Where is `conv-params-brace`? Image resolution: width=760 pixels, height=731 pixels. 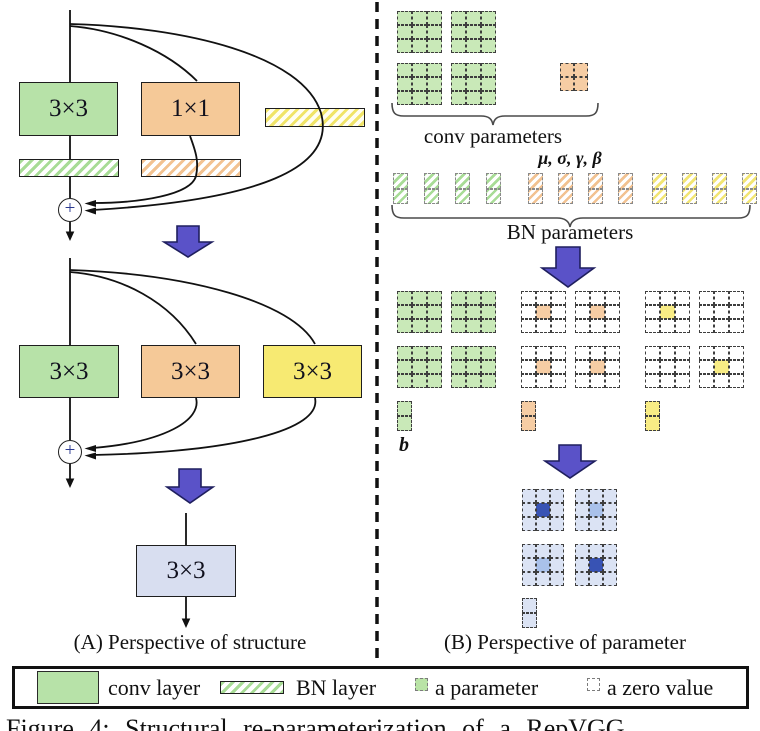
conv-params-brace is located at coordinates (495, 114).